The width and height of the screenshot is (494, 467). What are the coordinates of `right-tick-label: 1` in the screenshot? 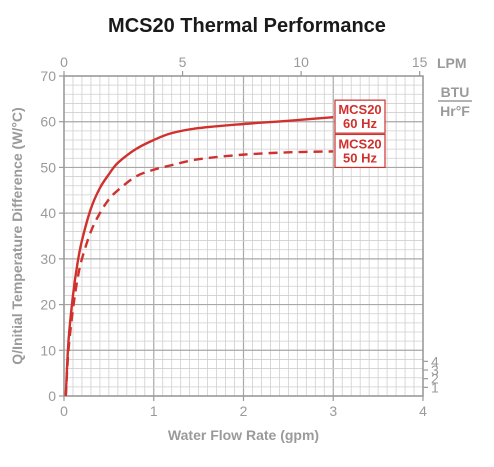 It's located at (435, 387).